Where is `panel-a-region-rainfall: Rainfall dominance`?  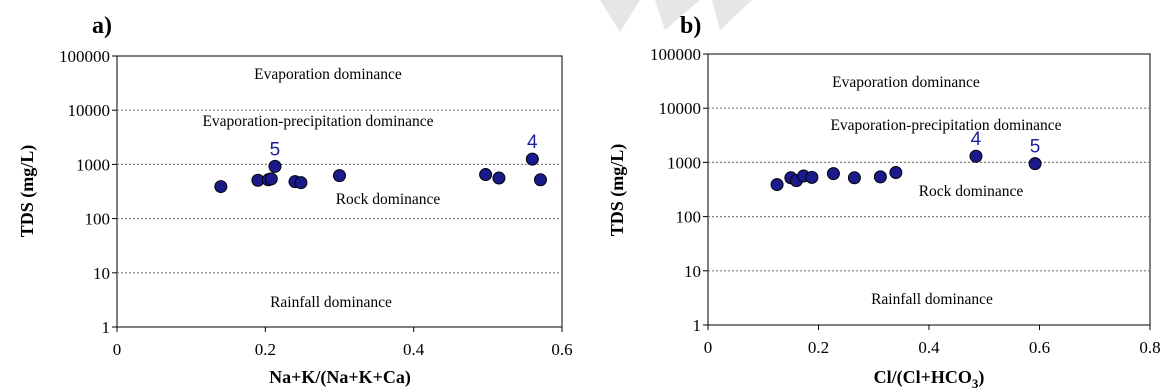
panel-a-region-rainfall: Rainfall dominance is located at coordinates (331, 302).